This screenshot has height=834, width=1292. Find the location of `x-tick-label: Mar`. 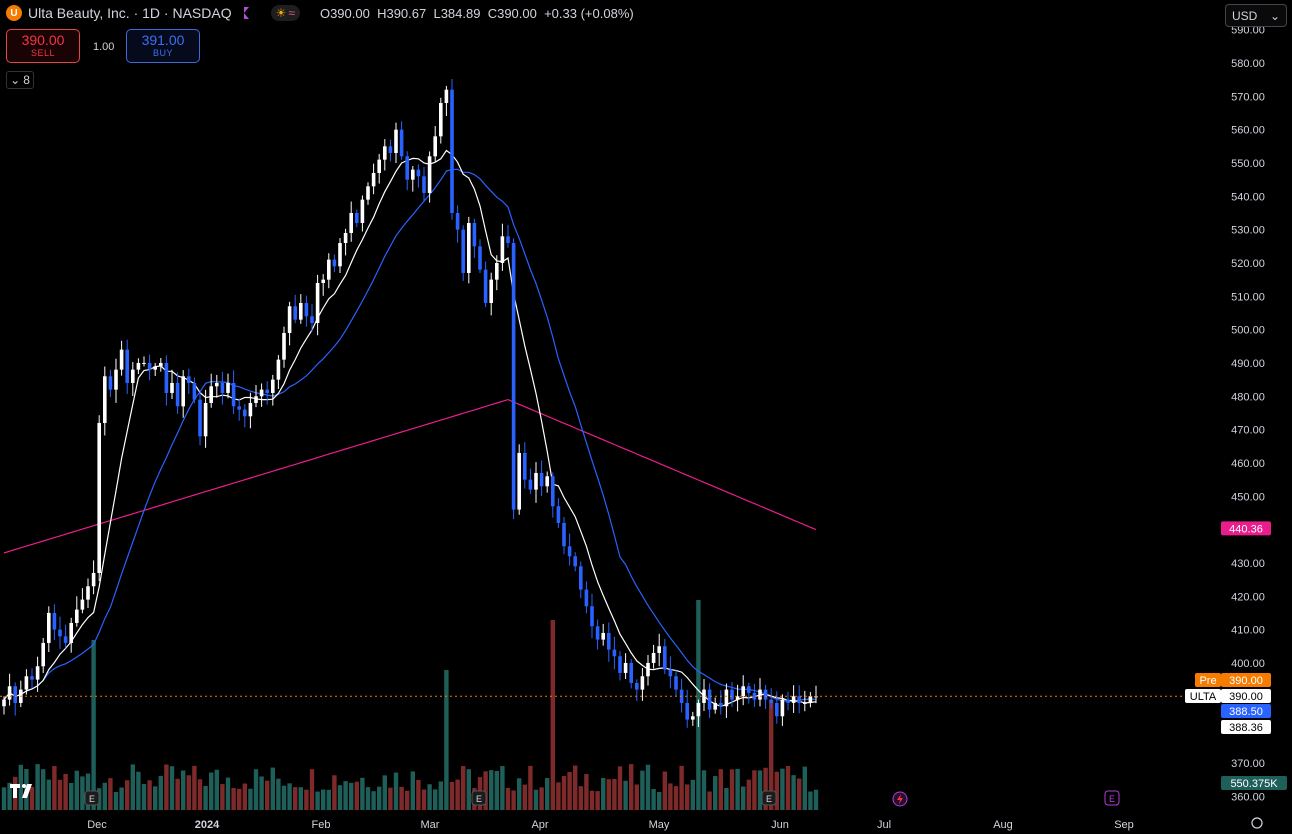

x-tick-label: Mar is located at coordinates (430, 825).